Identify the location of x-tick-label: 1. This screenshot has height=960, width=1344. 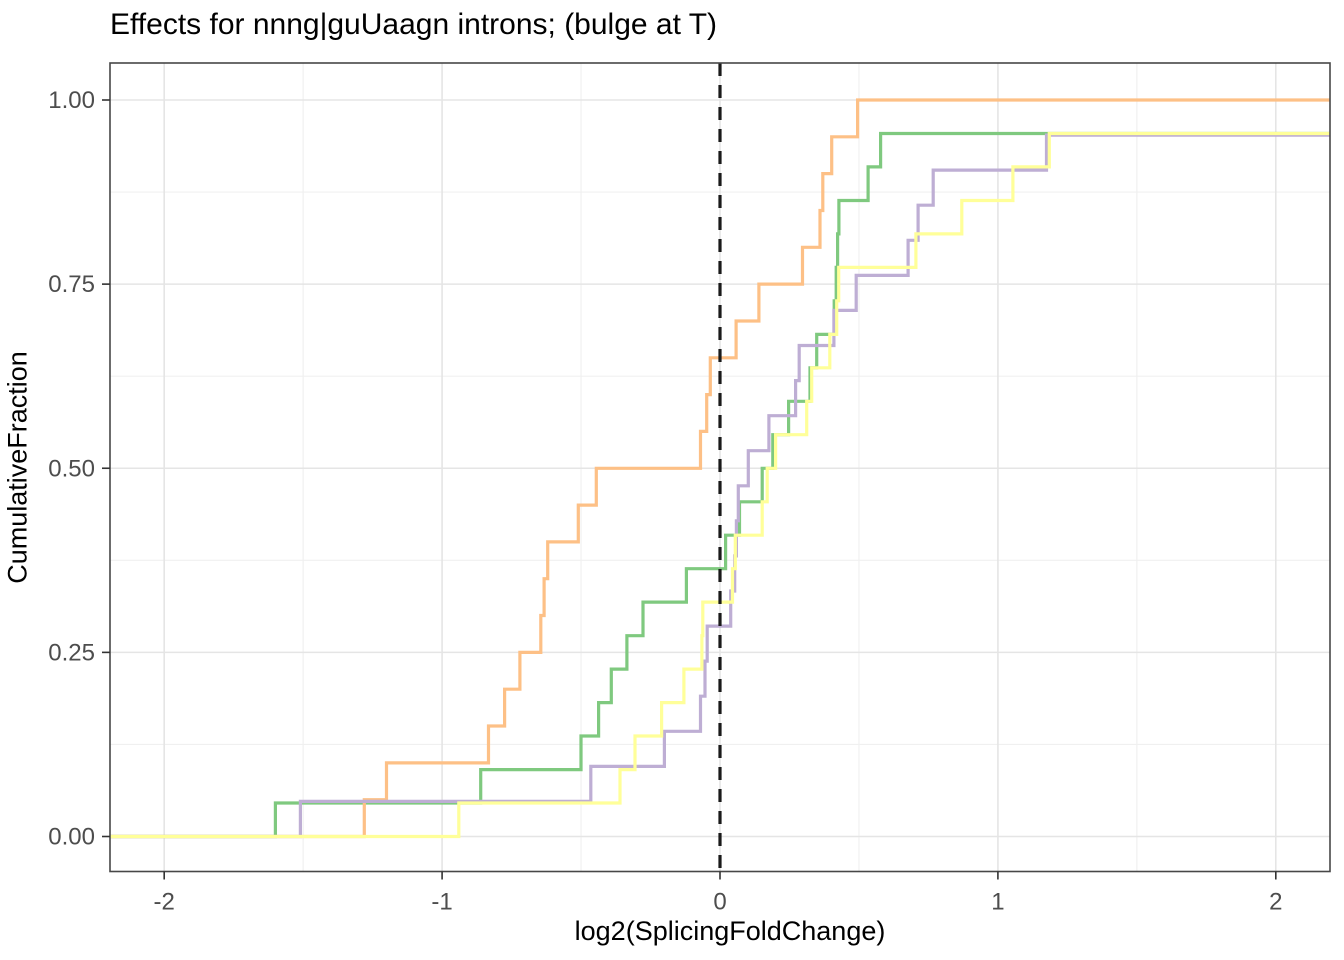
(997, 902).